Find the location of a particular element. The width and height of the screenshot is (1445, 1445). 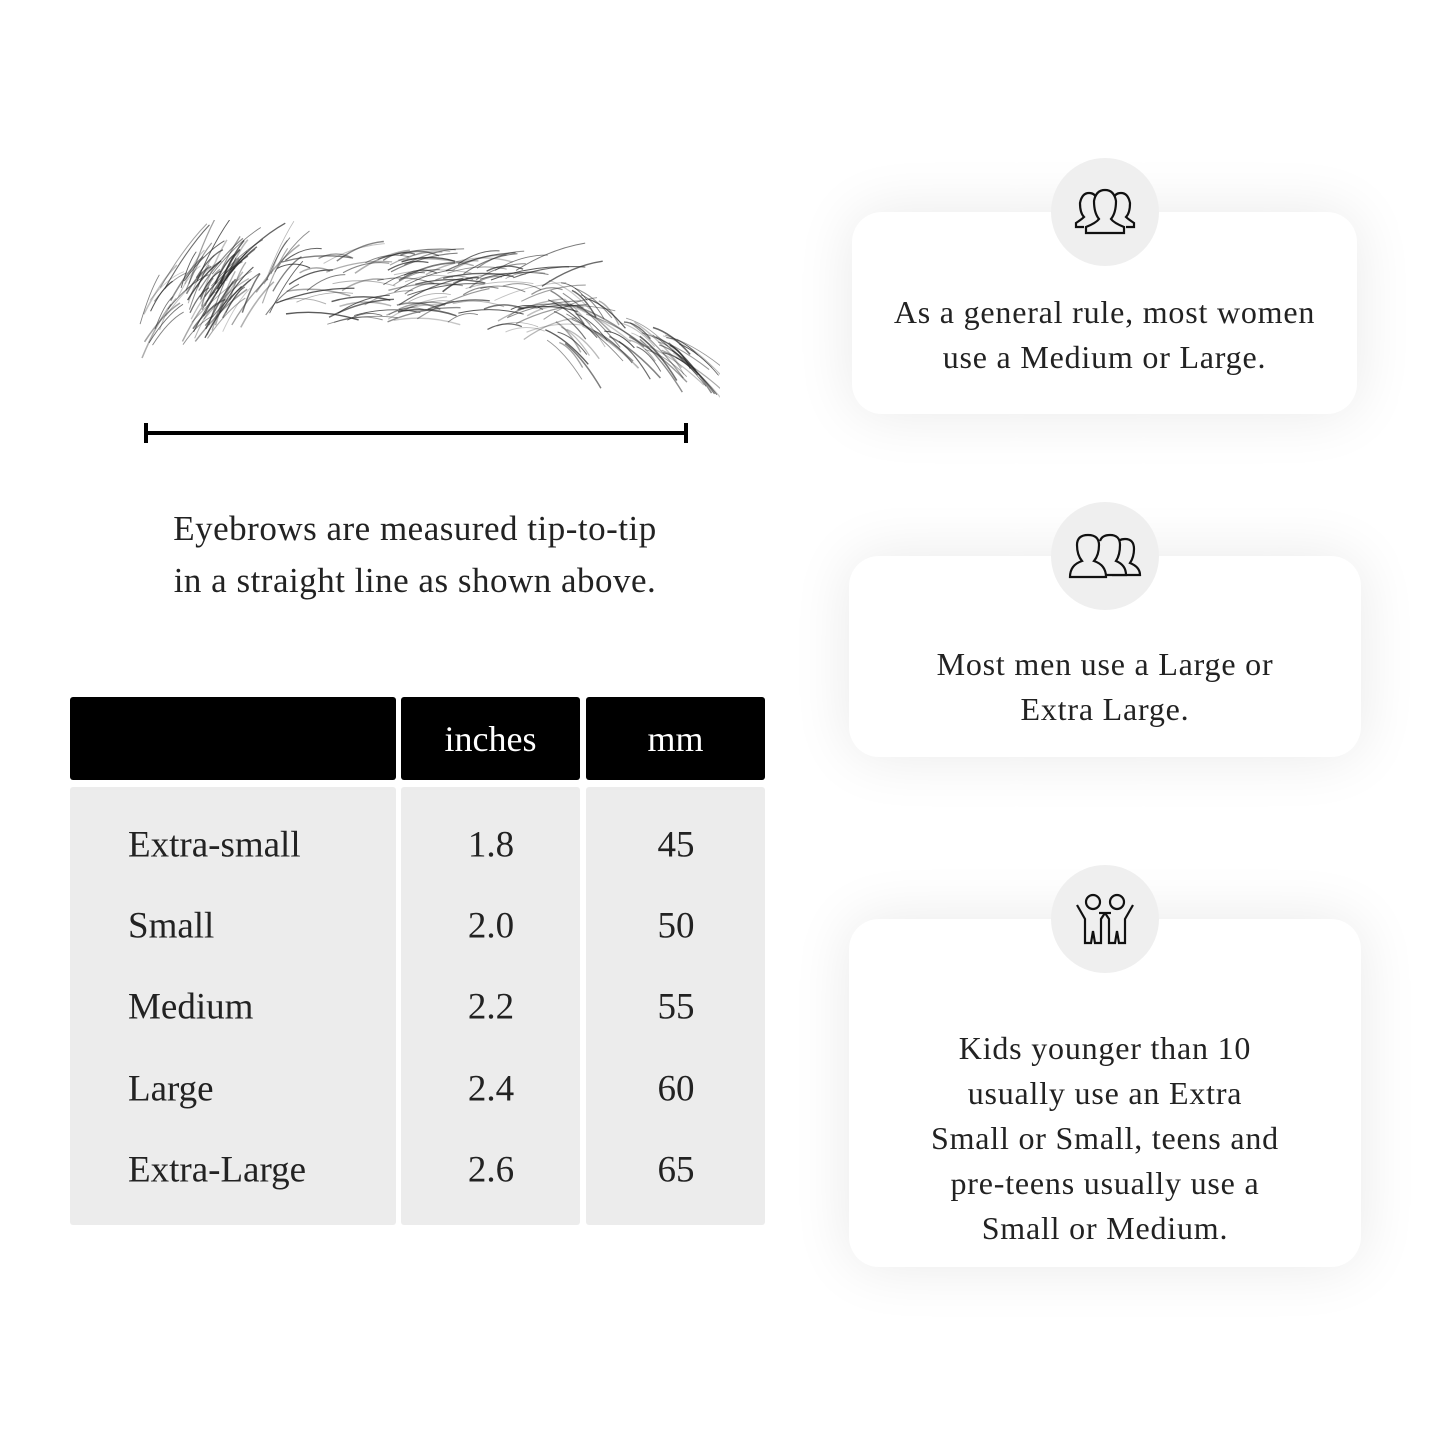

inches-value: 1.8 is located at coordinates (491, 845).